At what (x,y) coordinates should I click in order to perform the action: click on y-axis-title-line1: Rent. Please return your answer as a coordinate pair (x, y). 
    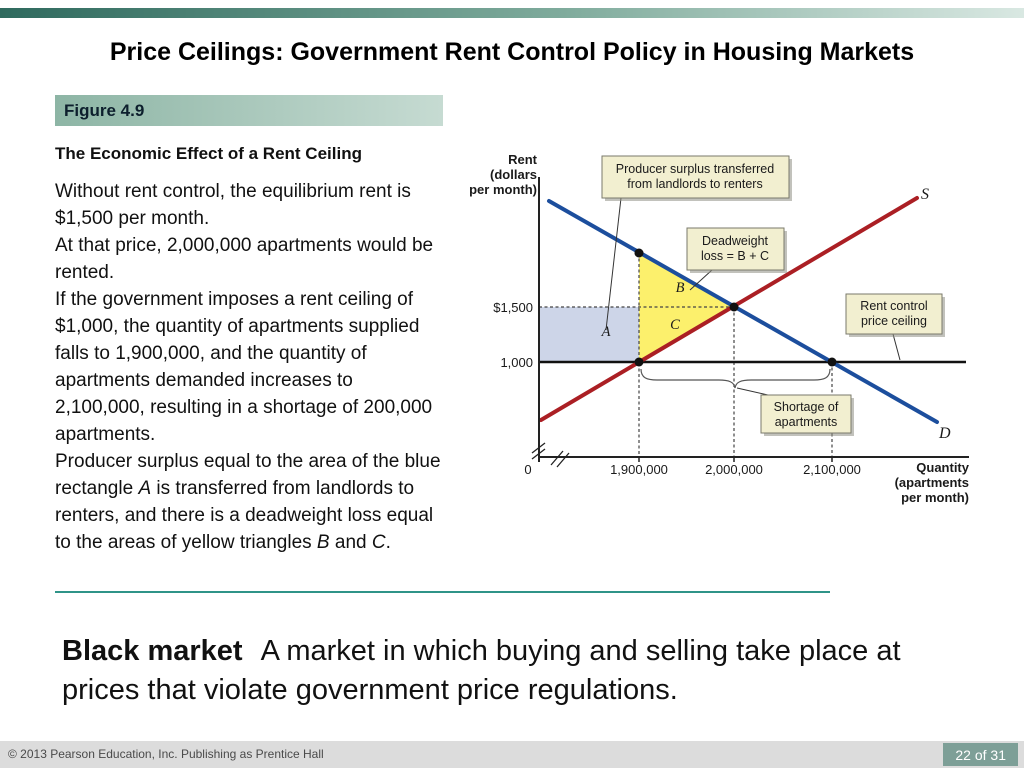
    Looking at the image, I should click on (523, 159).